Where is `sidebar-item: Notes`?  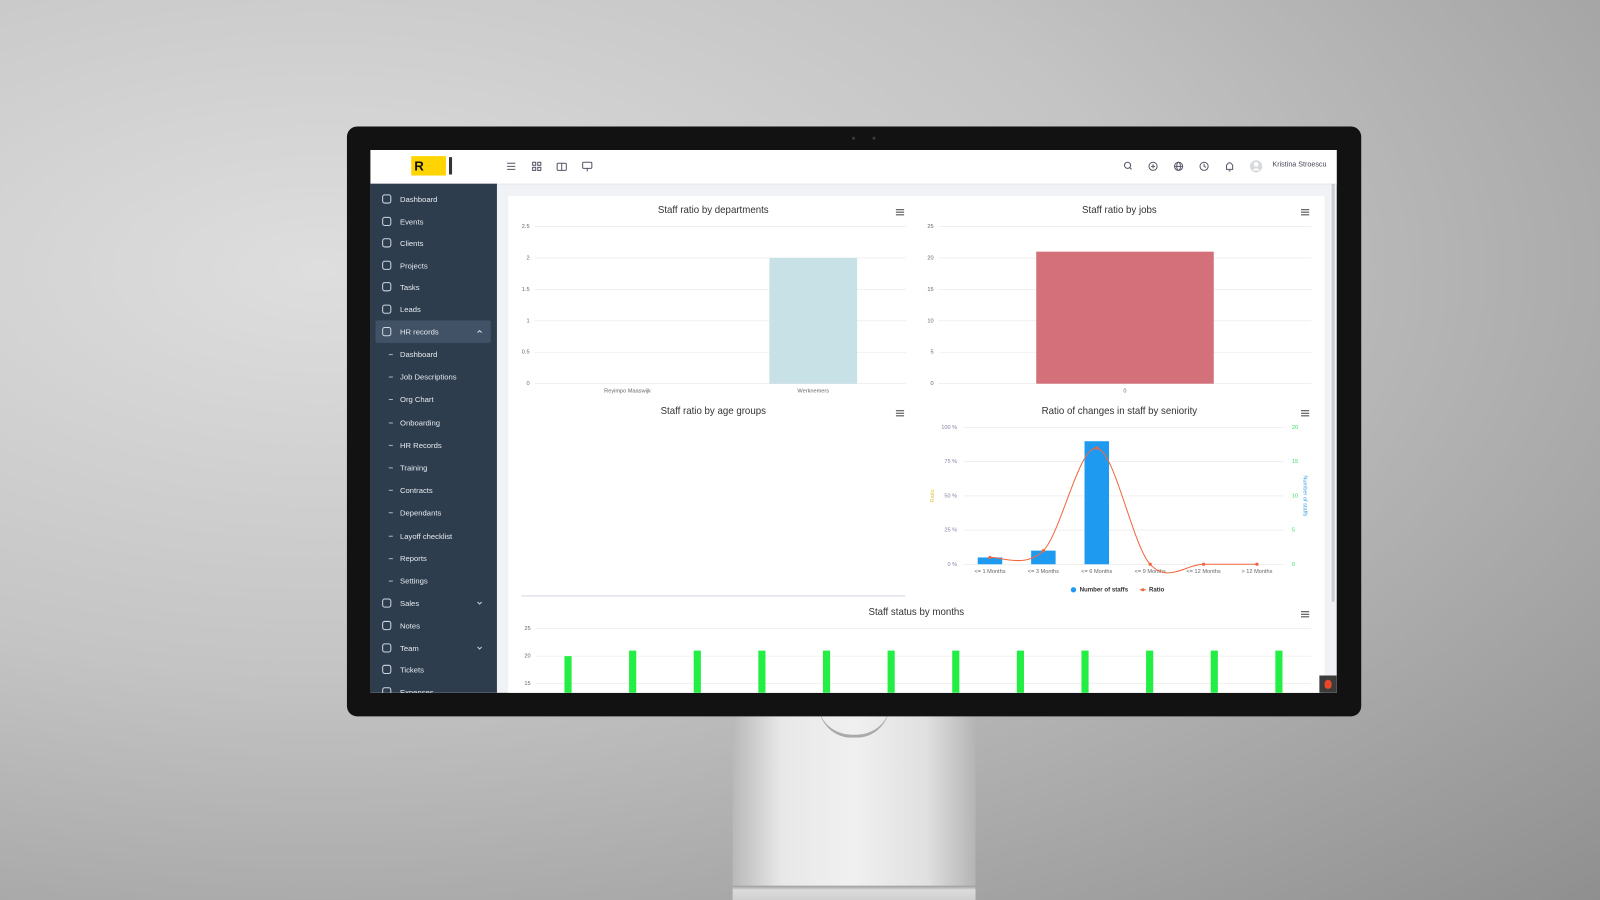
sidebar-item: Notes is located at coordinates (433, 625).